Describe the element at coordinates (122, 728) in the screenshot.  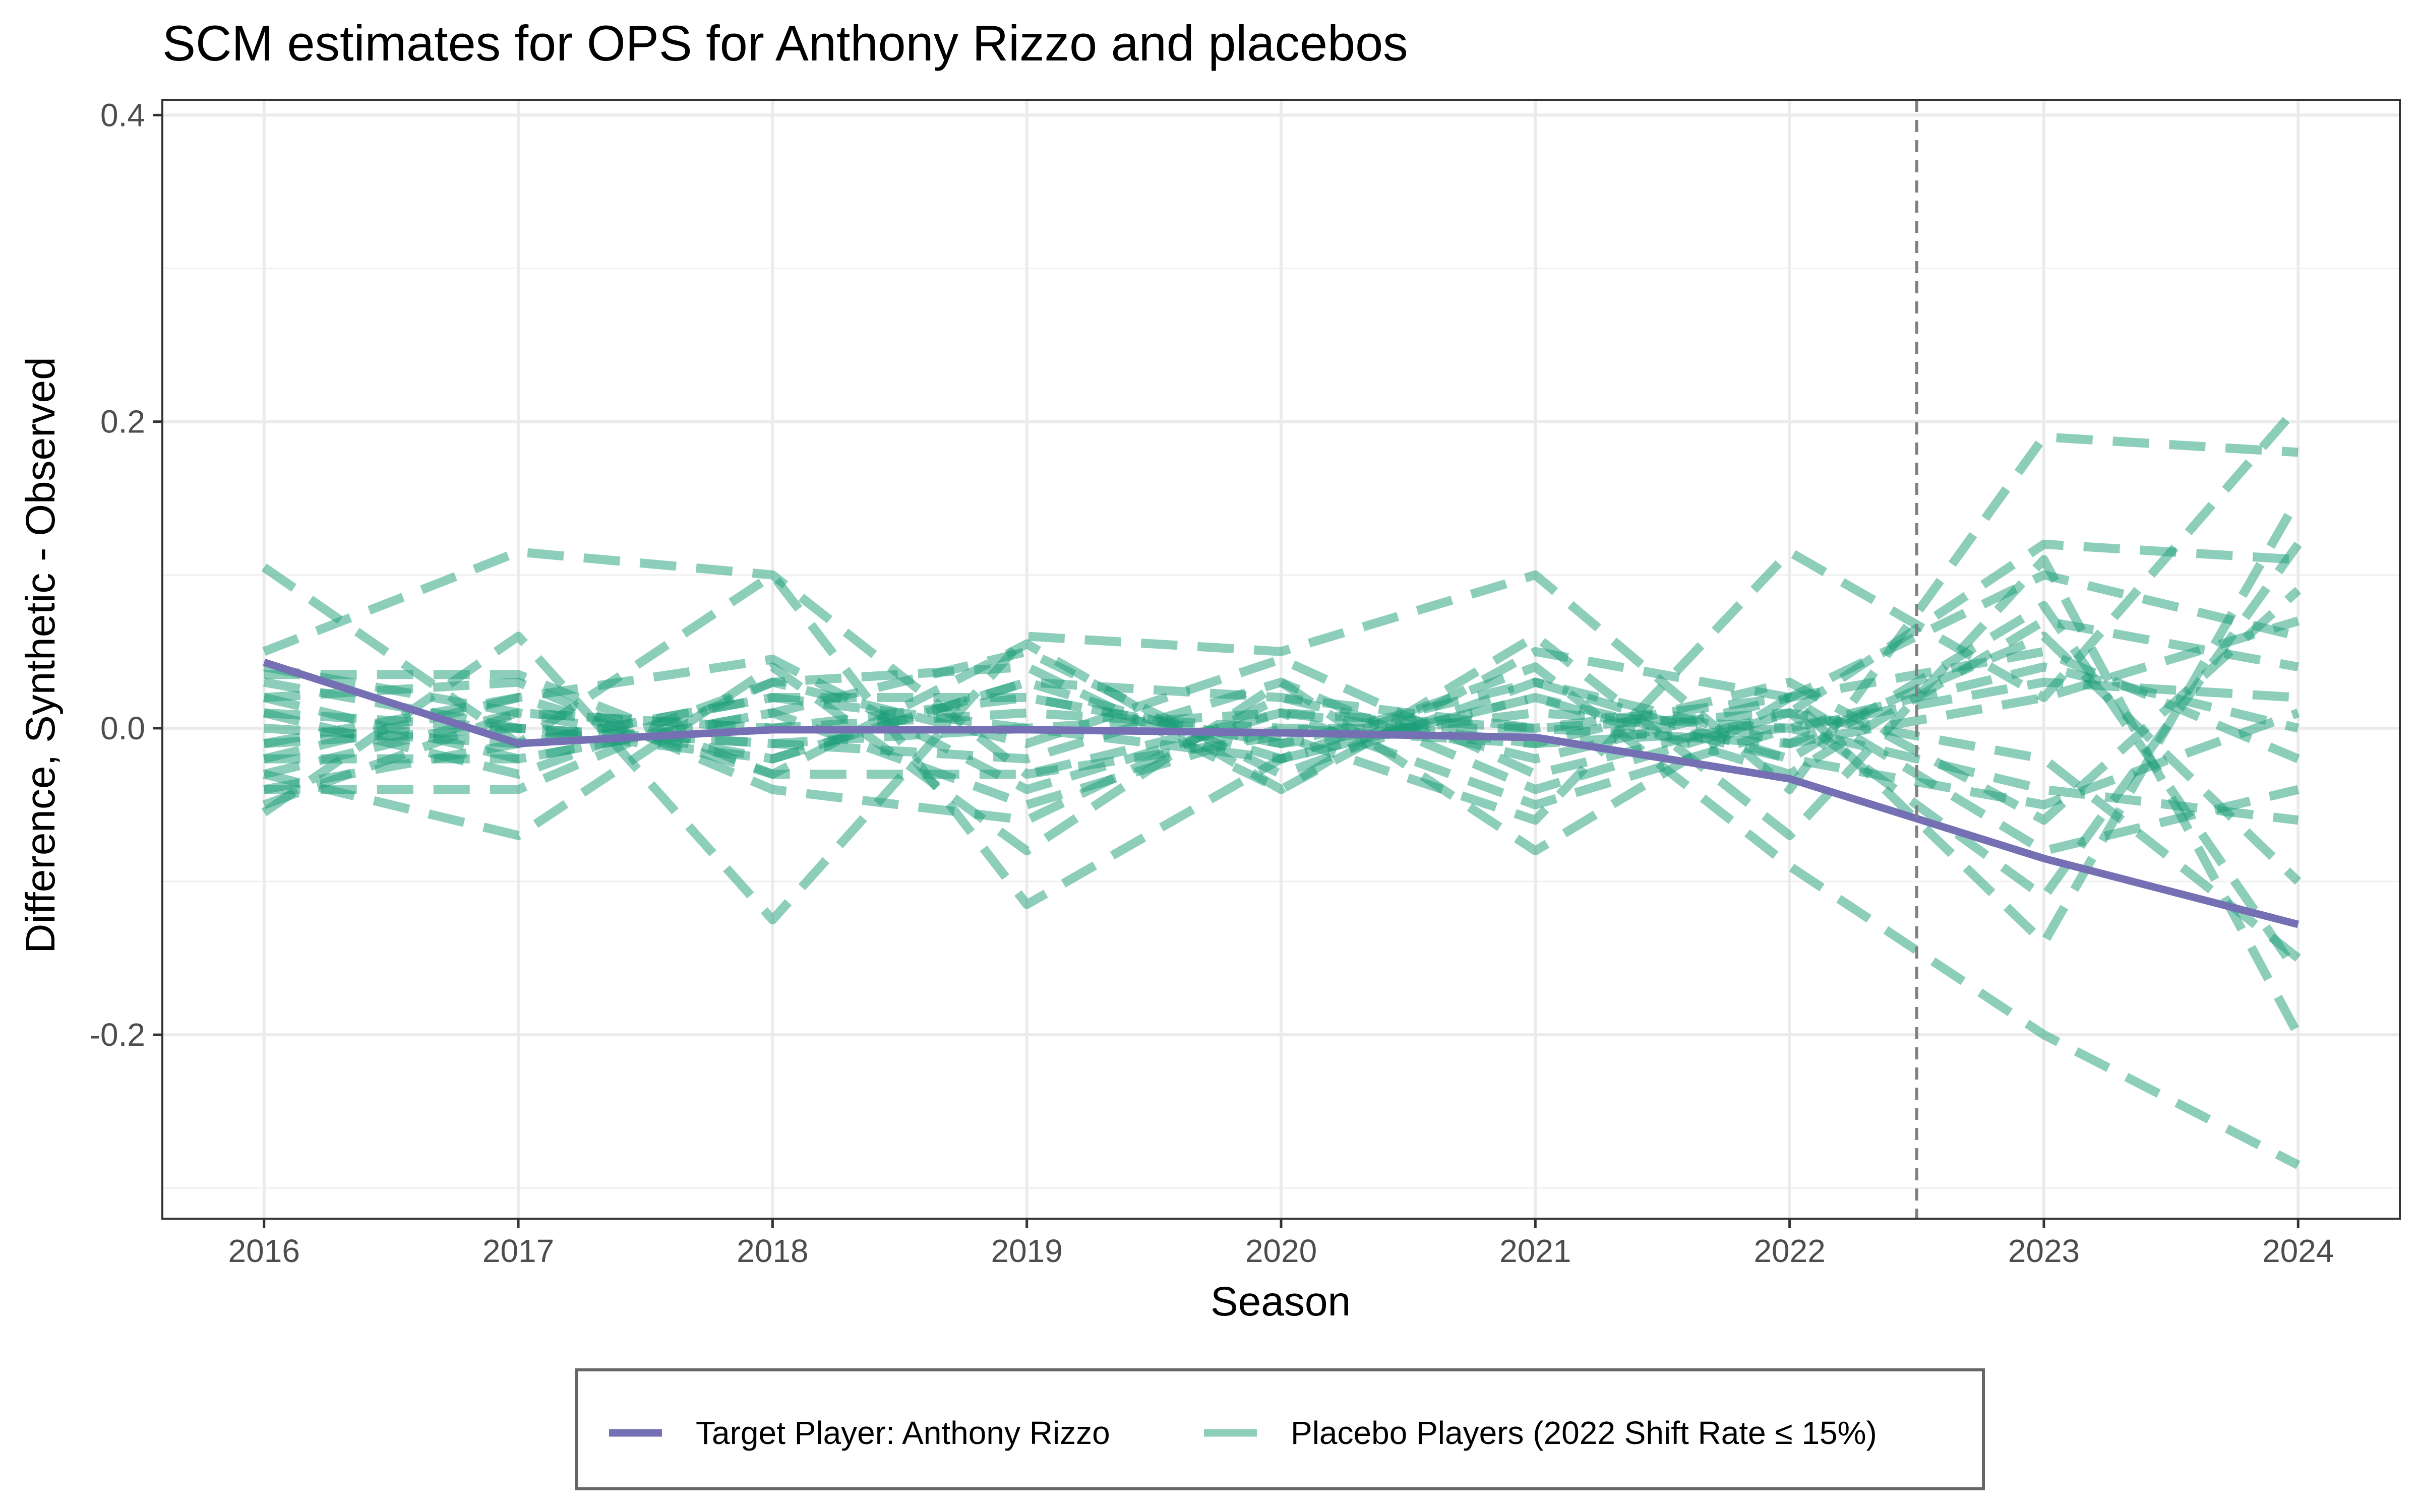
I see `y-tick-label: 0.0` at that location.